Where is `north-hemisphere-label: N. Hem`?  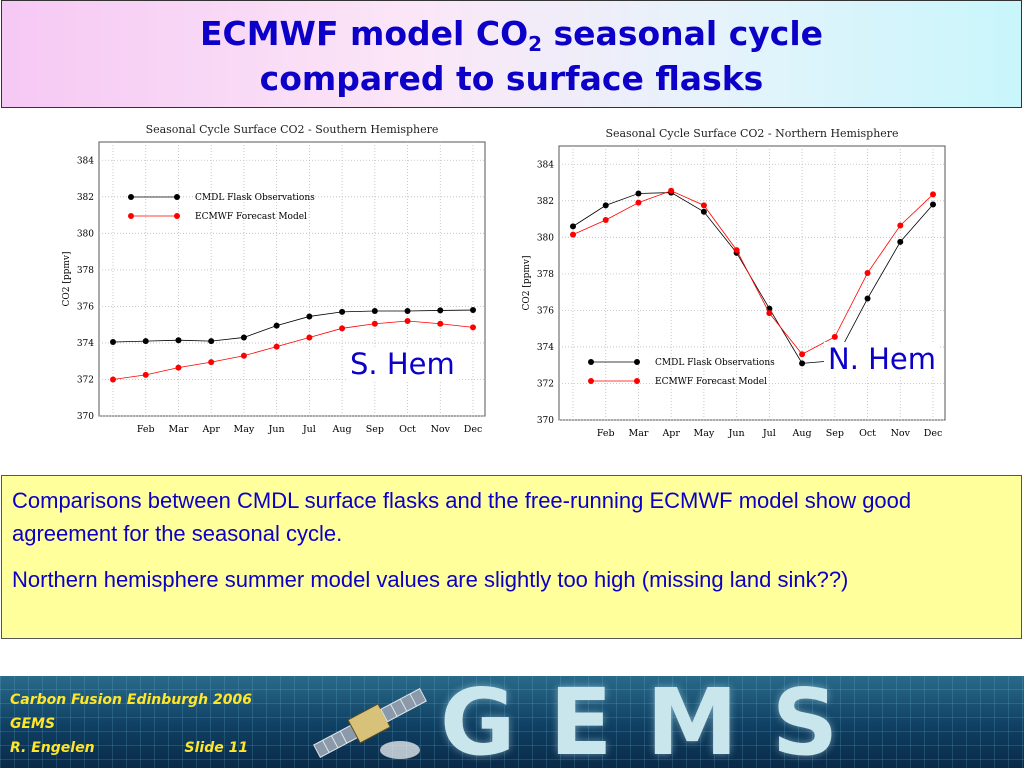
north-hemisphere-label: N. Hem is located at coordinates (882, 359).